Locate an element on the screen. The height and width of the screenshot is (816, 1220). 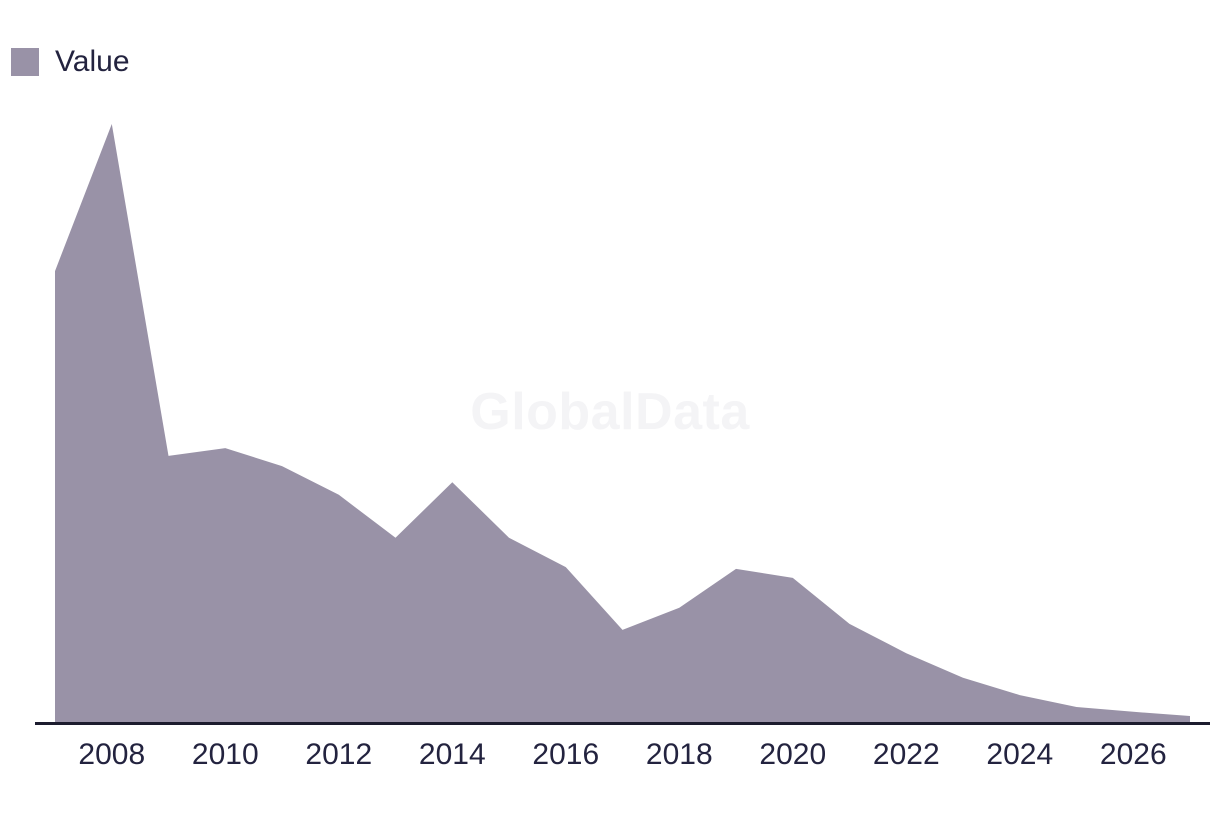
x-tick-label: 2016 is located at coordinates (566, 754).